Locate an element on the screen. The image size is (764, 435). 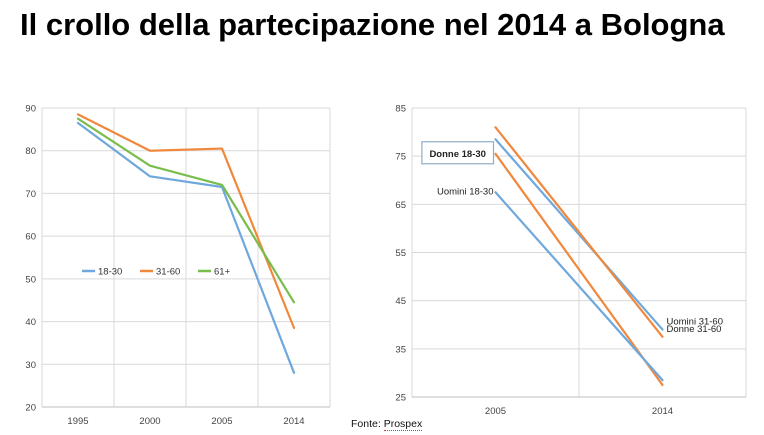
series-line-61plus is located at coordinates (186, 210).